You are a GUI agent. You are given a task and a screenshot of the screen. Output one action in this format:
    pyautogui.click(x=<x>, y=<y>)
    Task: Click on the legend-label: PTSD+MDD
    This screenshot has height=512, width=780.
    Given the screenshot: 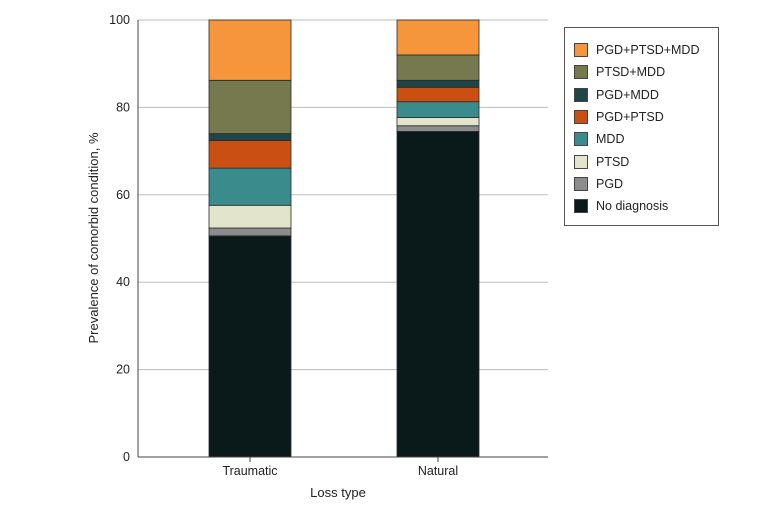 What is the action you would take?
    pyautogui.click(x=631, y=72)
    